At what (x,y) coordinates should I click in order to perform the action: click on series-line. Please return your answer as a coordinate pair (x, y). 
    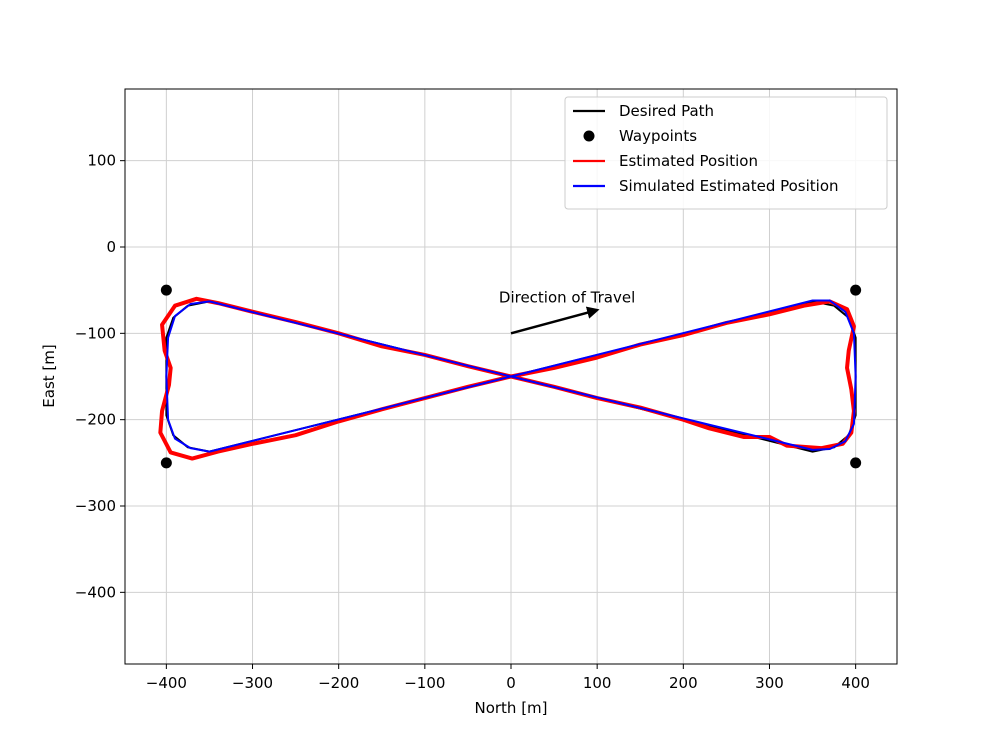
    Looking at the image, I should click on (511, 376).